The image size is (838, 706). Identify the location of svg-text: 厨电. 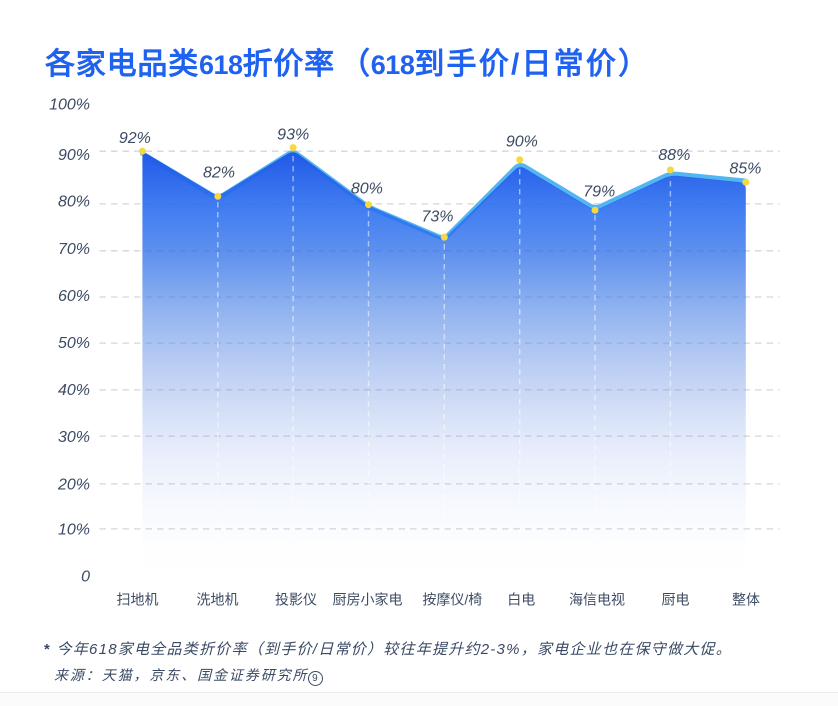
(676, 600).